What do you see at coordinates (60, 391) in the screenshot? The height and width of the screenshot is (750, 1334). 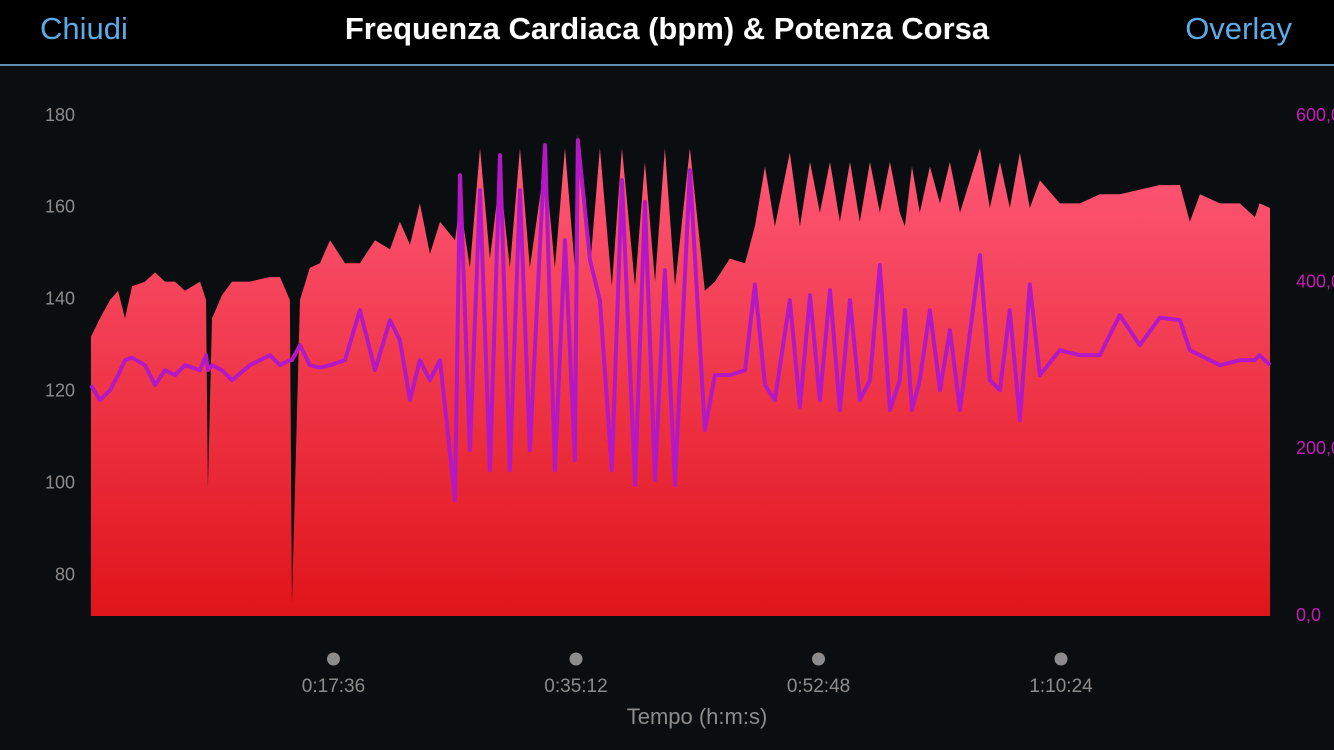 I see `y-tick-label: 120` at bounding box center [60, 391].